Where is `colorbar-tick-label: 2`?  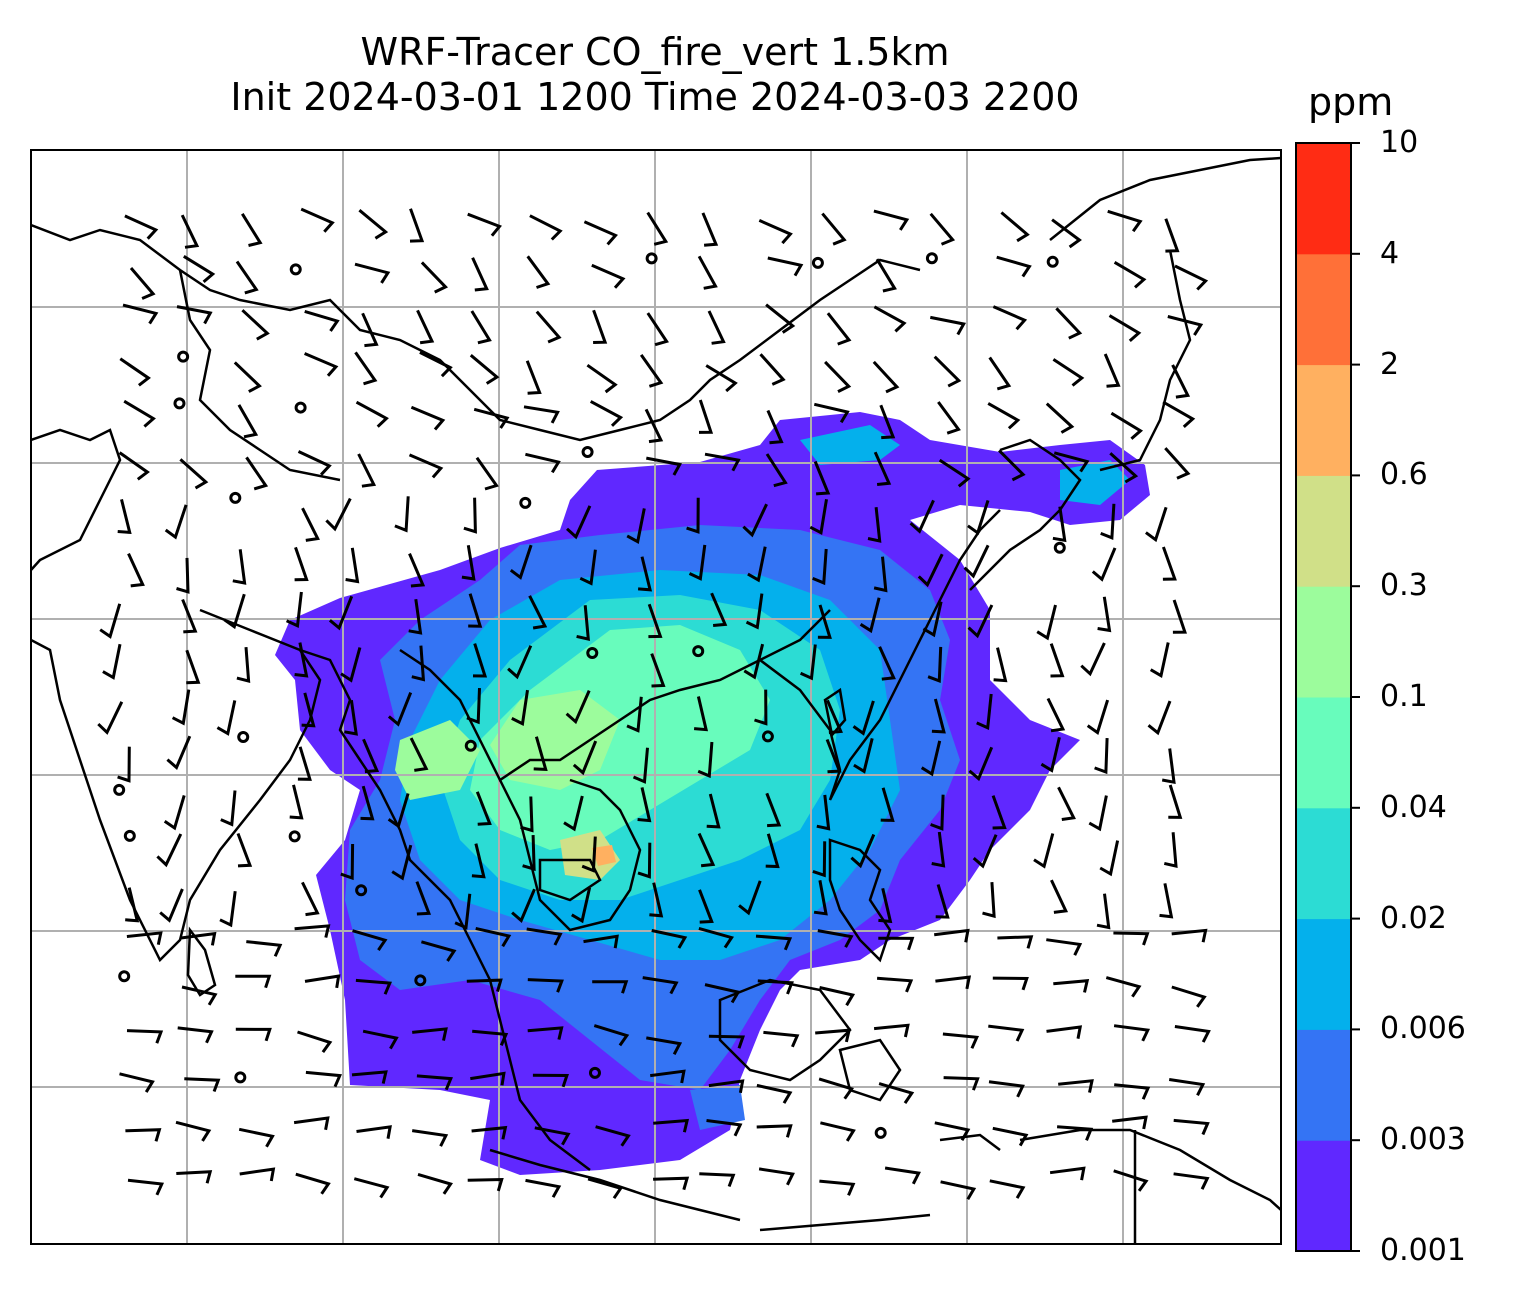 colorbar-tick-label: 2 is located at coordinates (1390, 364).